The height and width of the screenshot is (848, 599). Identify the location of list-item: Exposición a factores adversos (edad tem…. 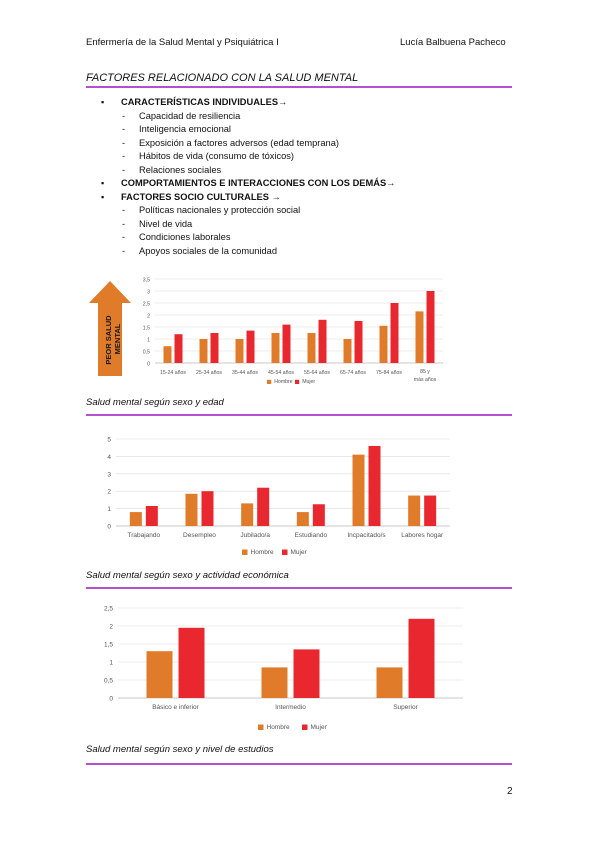
(301, 144).